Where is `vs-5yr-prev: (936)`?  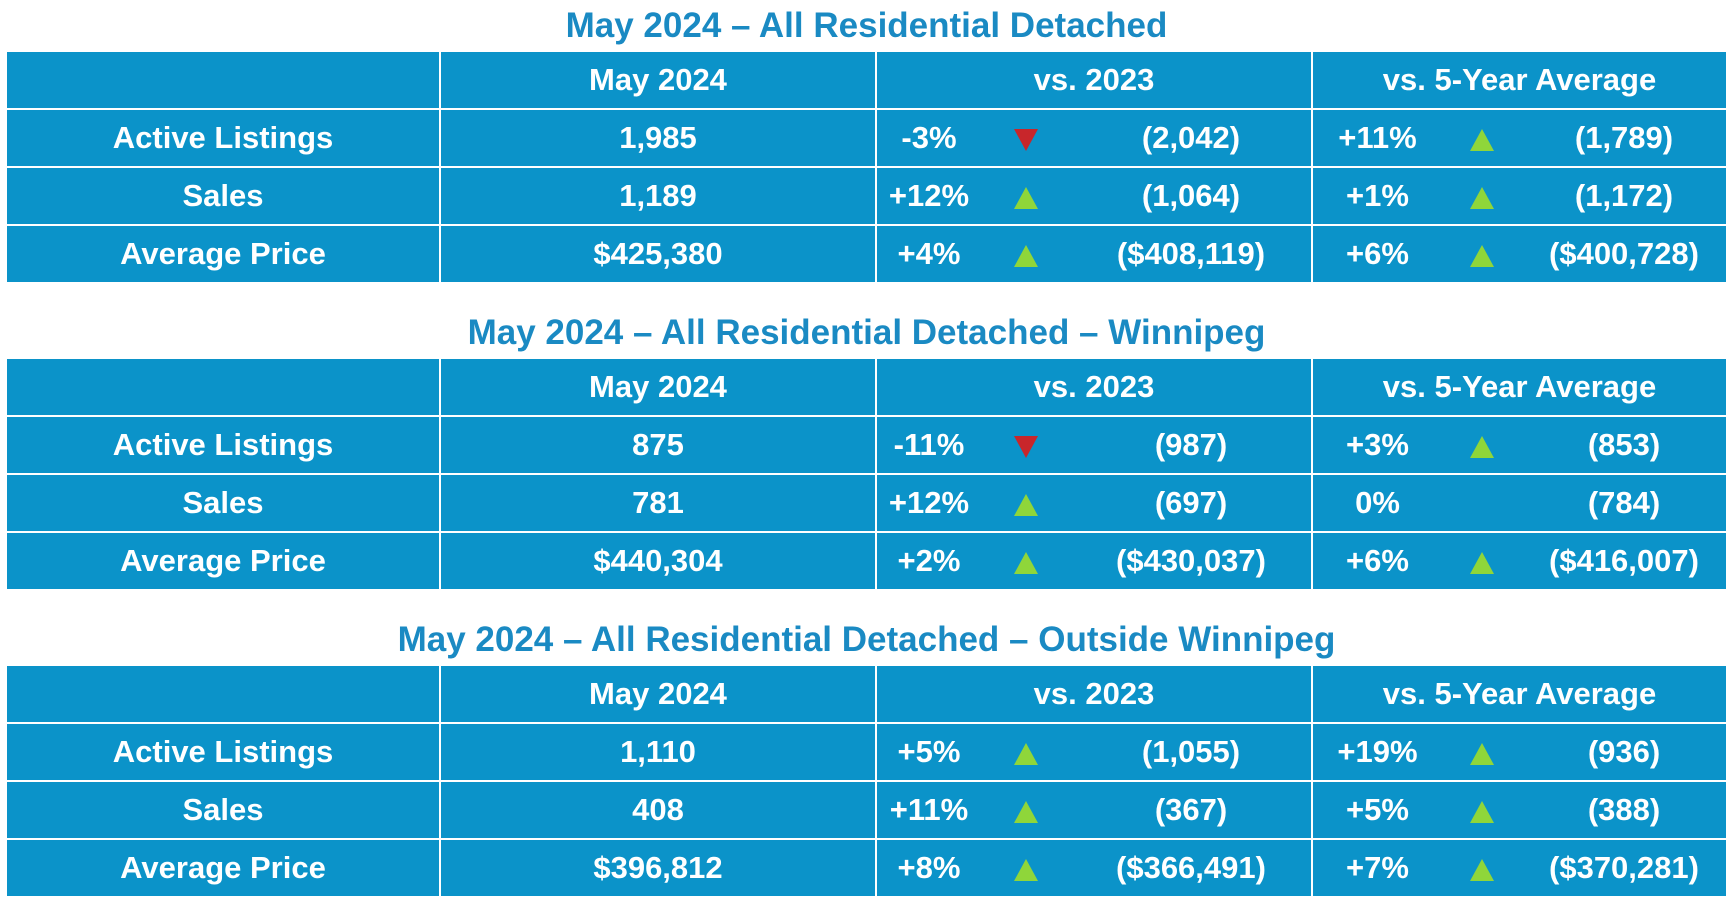 vs-5yr-prev: (936) is located at coordinates (1624, 752).